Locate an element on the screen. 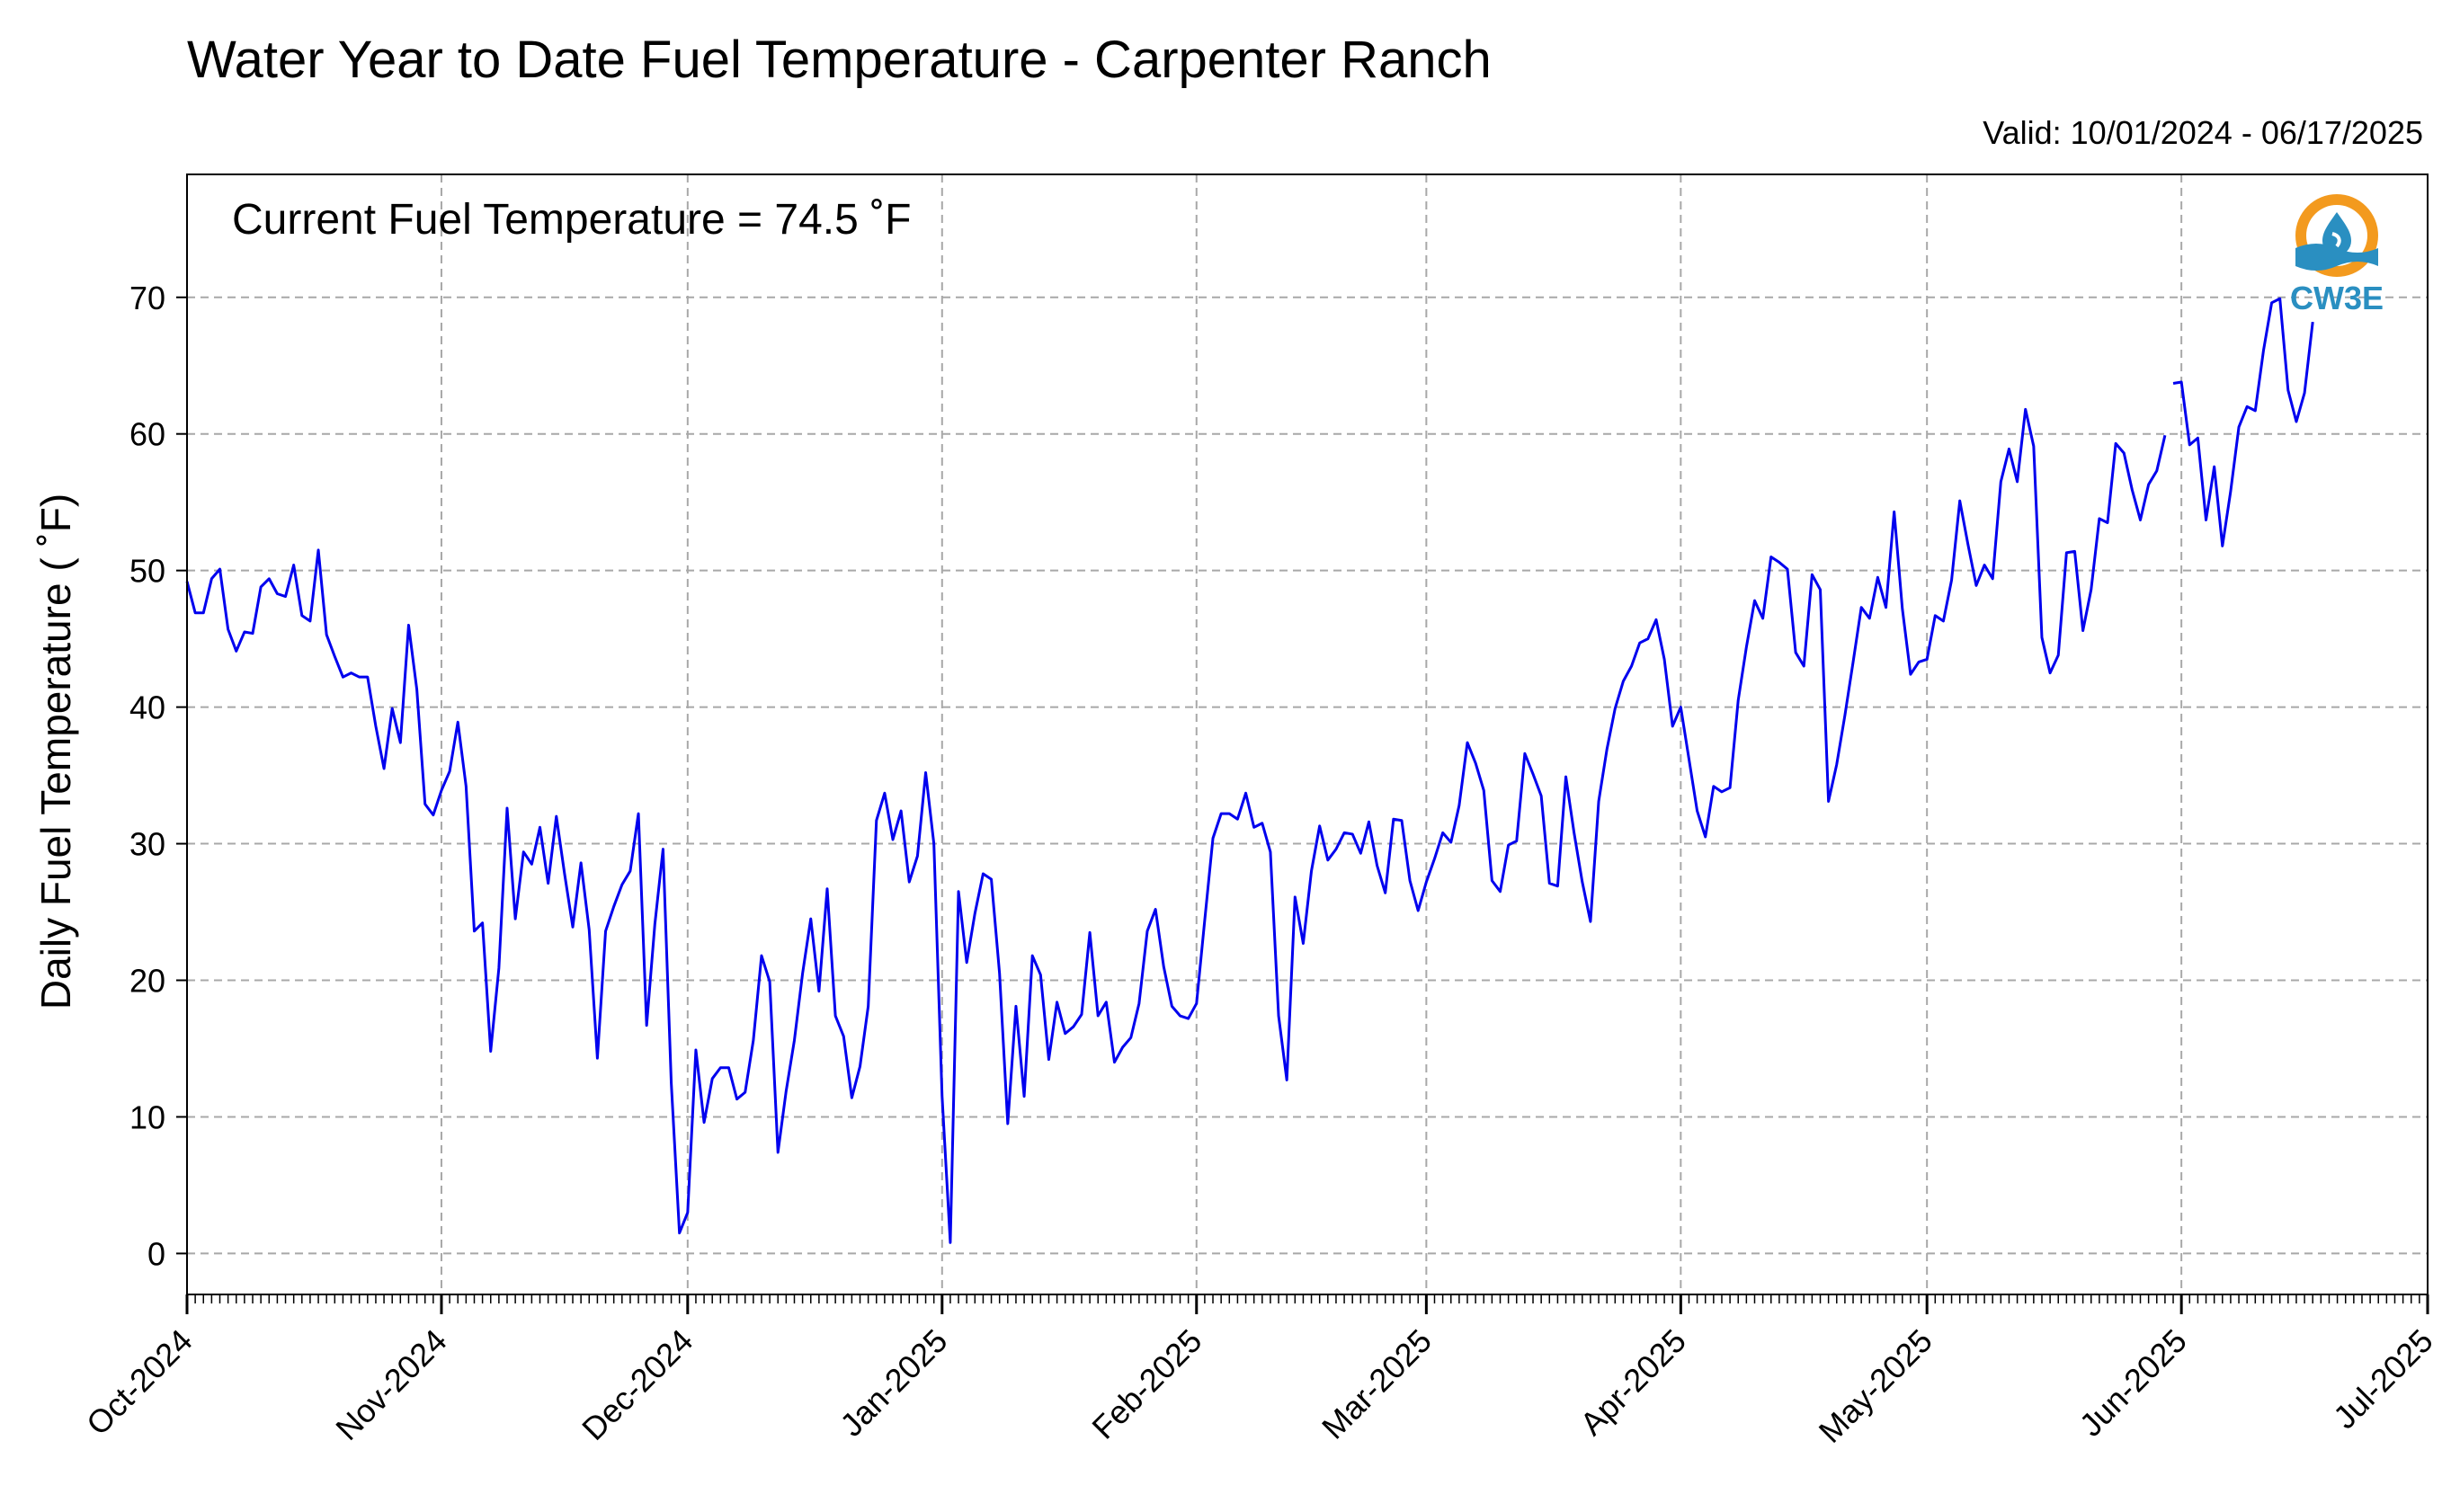  y-tick-label: 10 is located at coordinates (147, 1116).